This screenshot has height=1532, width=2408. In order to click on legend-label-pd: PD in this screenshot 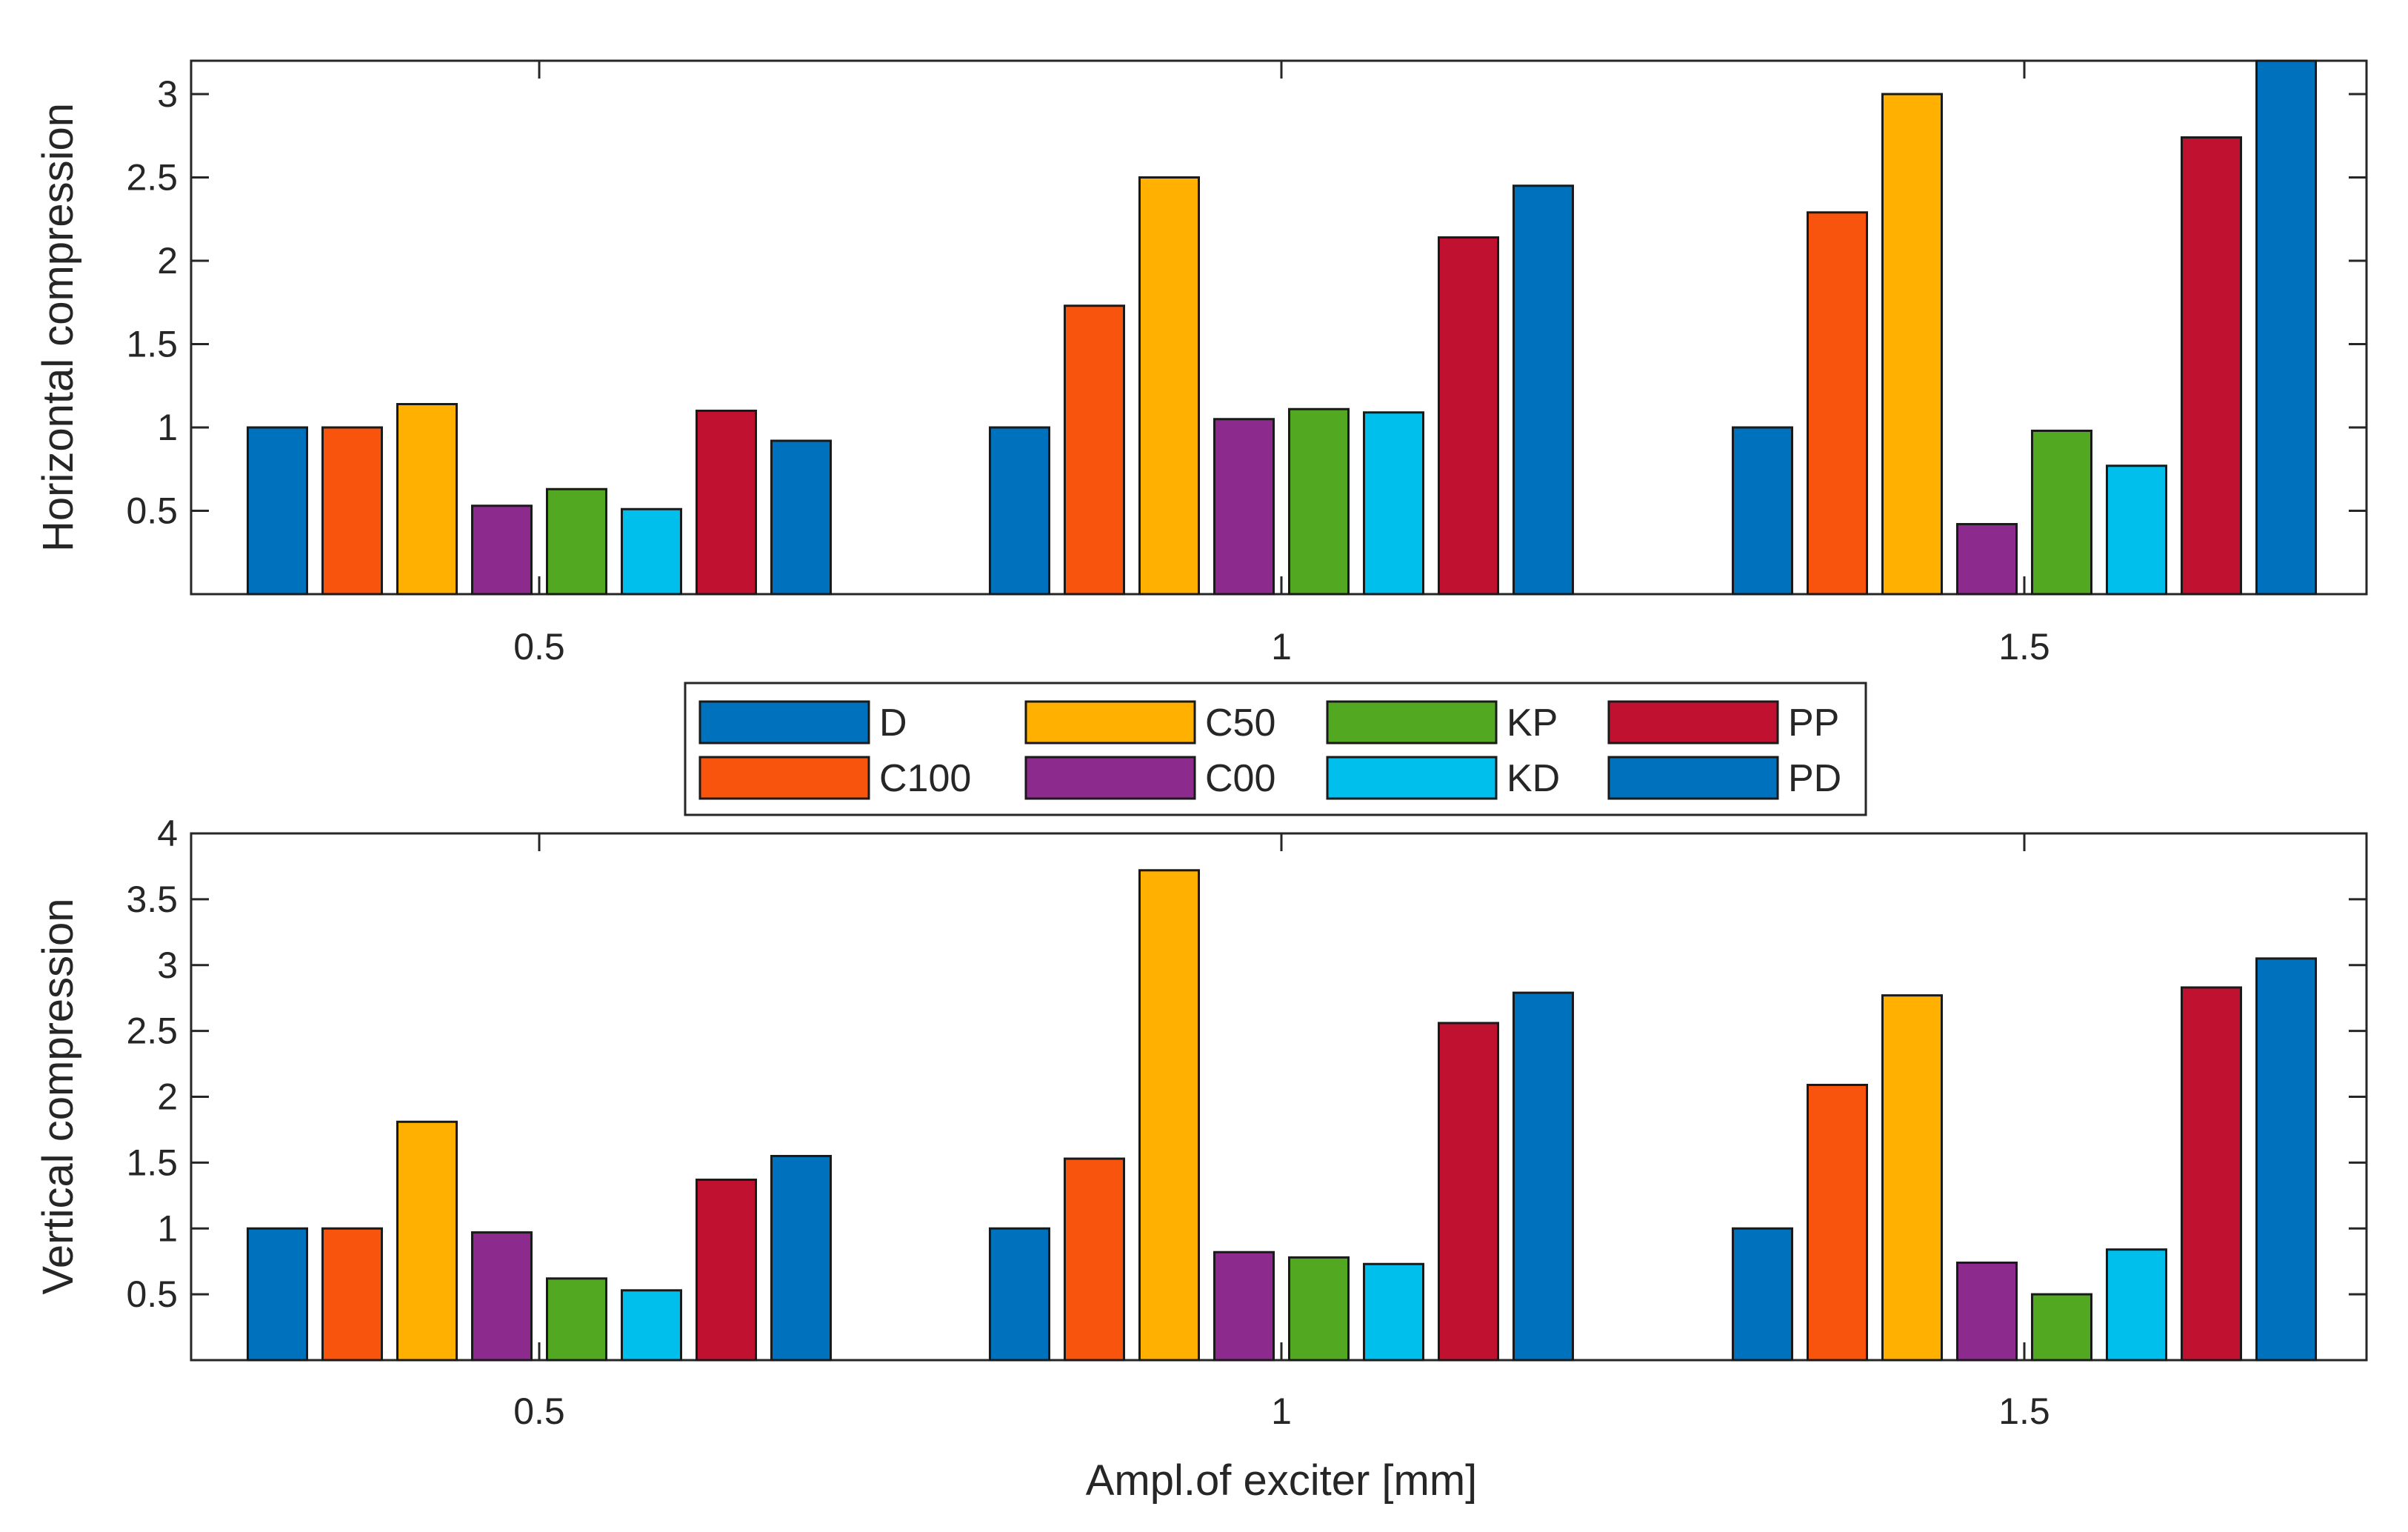, I will do `click(1814, 778)`.